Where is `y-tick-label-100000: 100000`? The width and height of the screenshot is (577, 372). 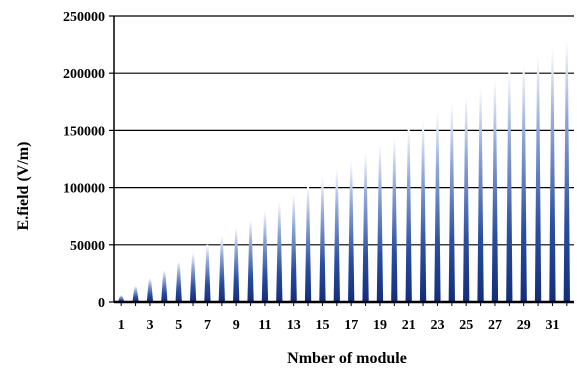
y-tick-label-100000: 100000 is located at coordinates (84, 189).